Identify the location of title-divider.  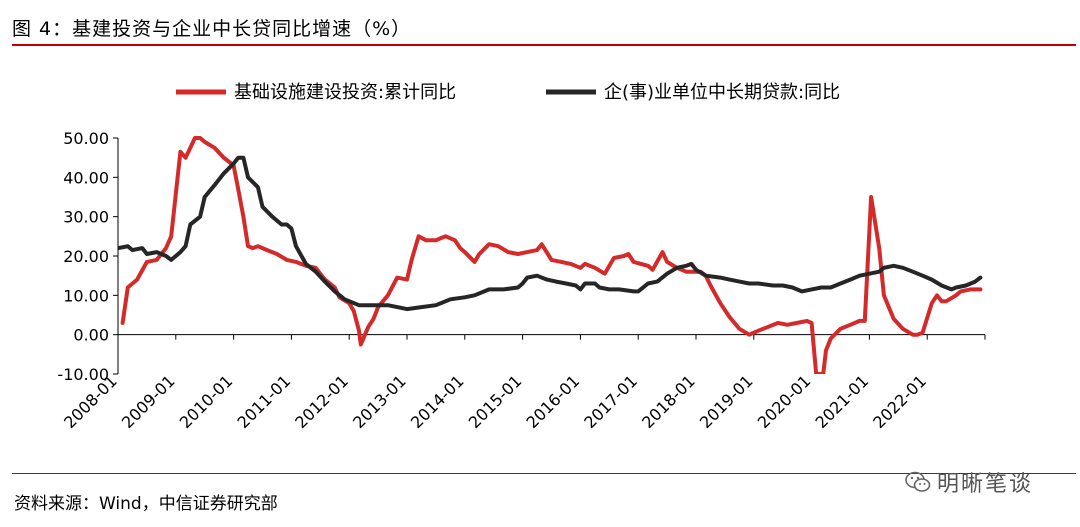
(544, 45).